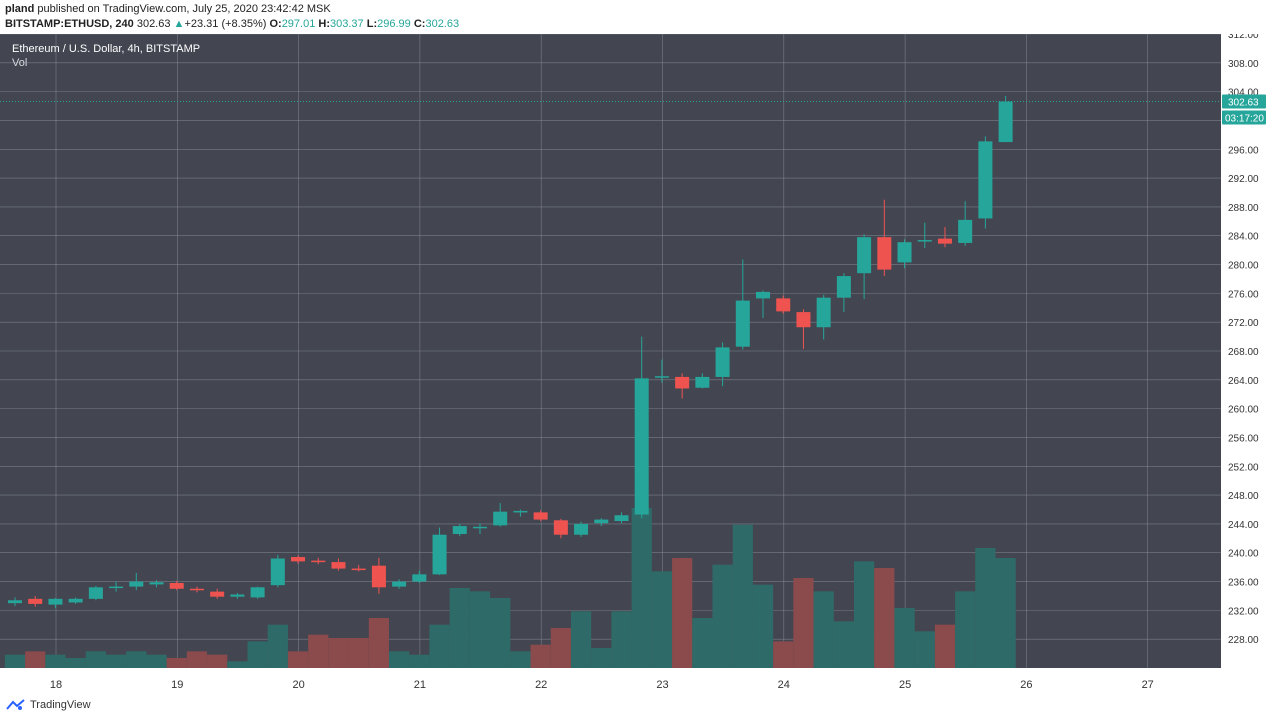  Describe the element at coordinates (1243, 266) in the screenshot. I see `y-tick-label: 280.00` at that location.